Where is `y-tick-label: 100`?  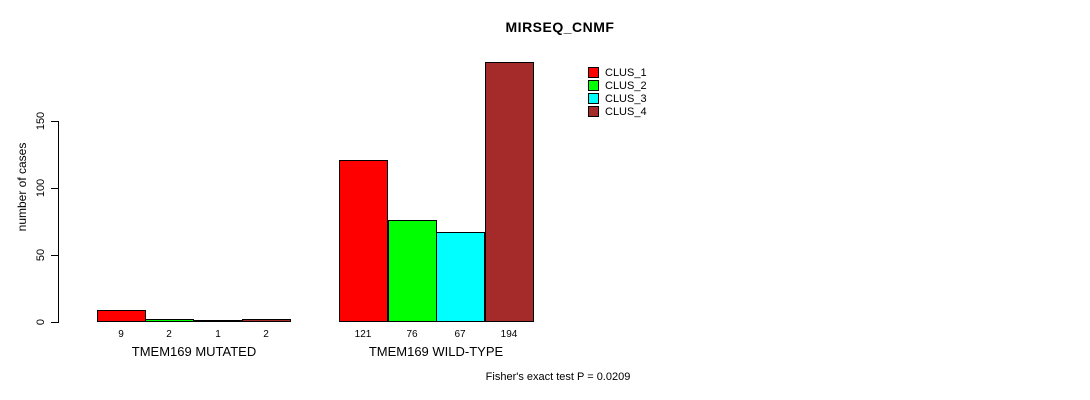 y-tick-label: 100 is located at coordinates (41, 188).